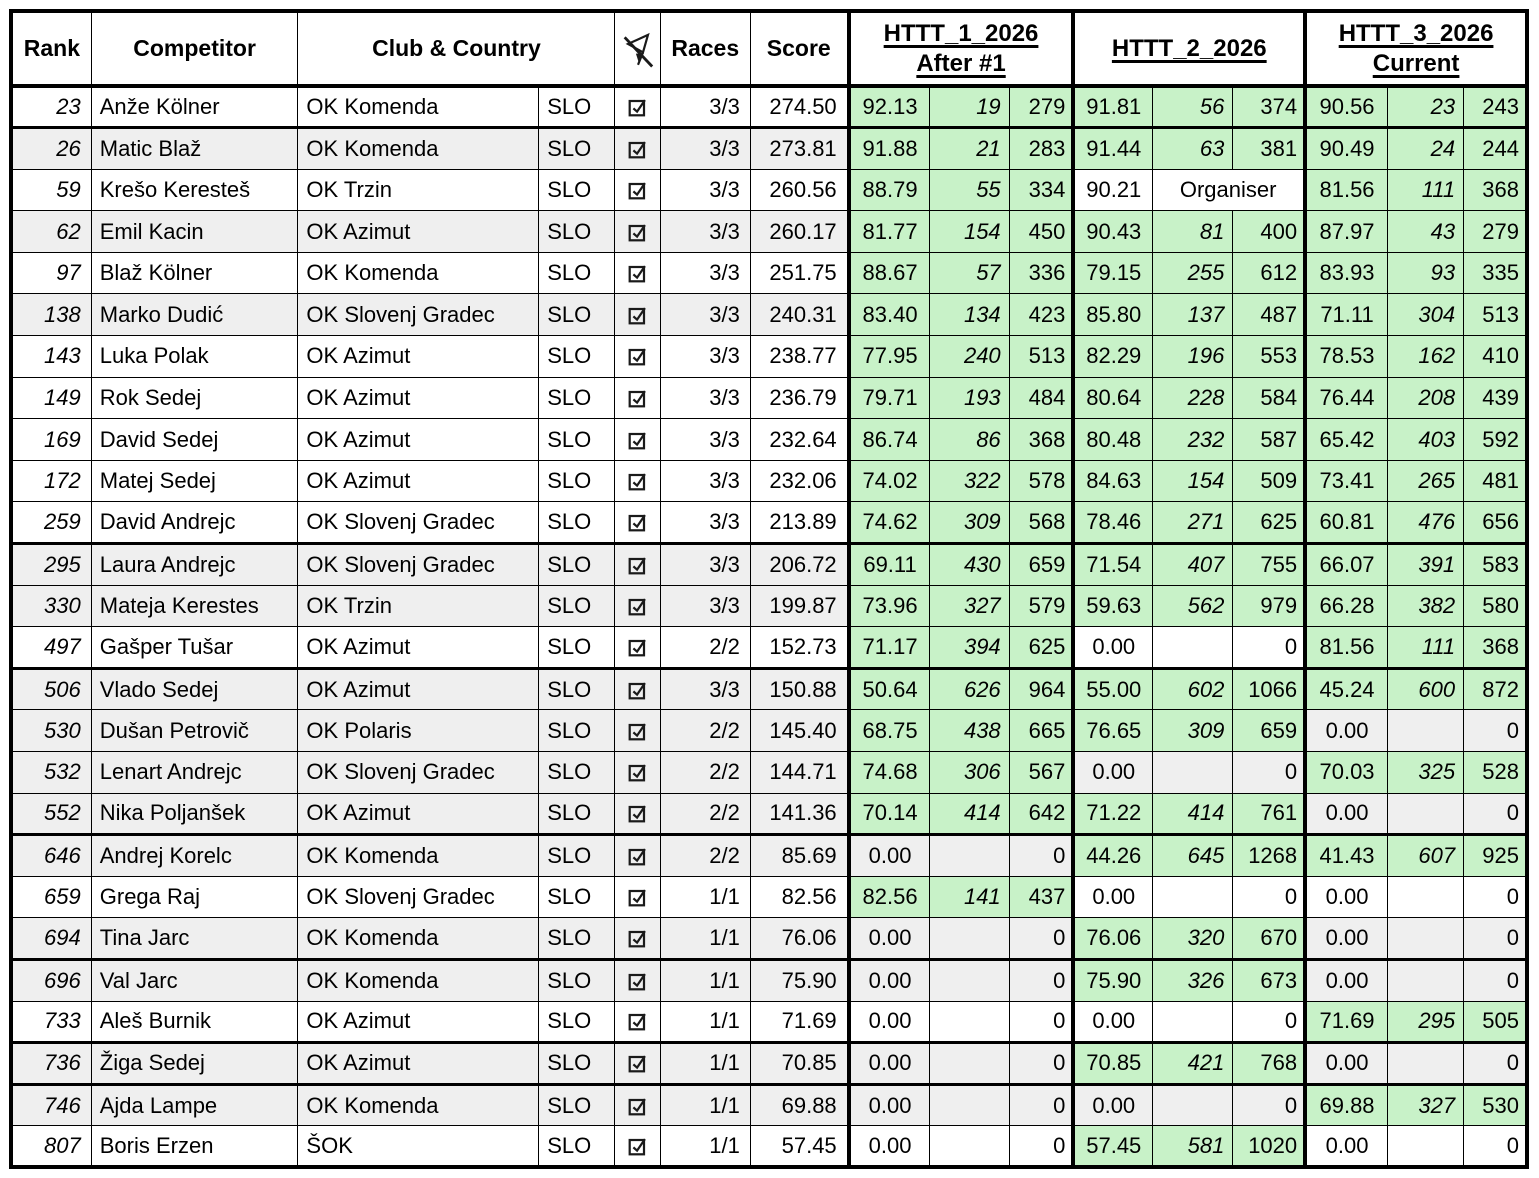  Describe the element at coordinates (1269, 814) in the screenshot. I see `race-2-points-cell: 761` at that location.